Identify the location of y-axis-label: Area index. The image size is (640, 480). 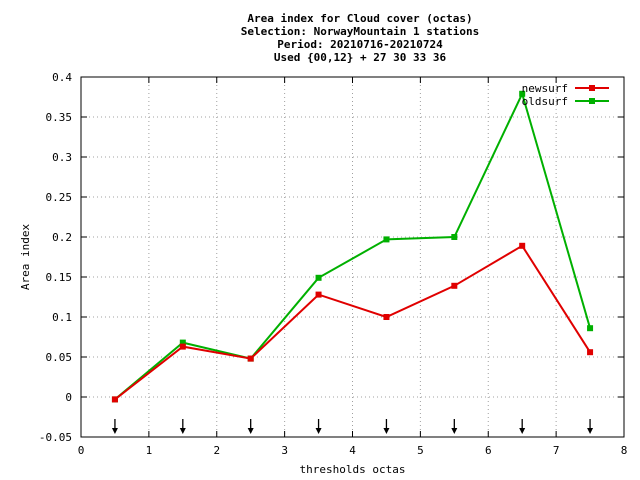
(25, 257).